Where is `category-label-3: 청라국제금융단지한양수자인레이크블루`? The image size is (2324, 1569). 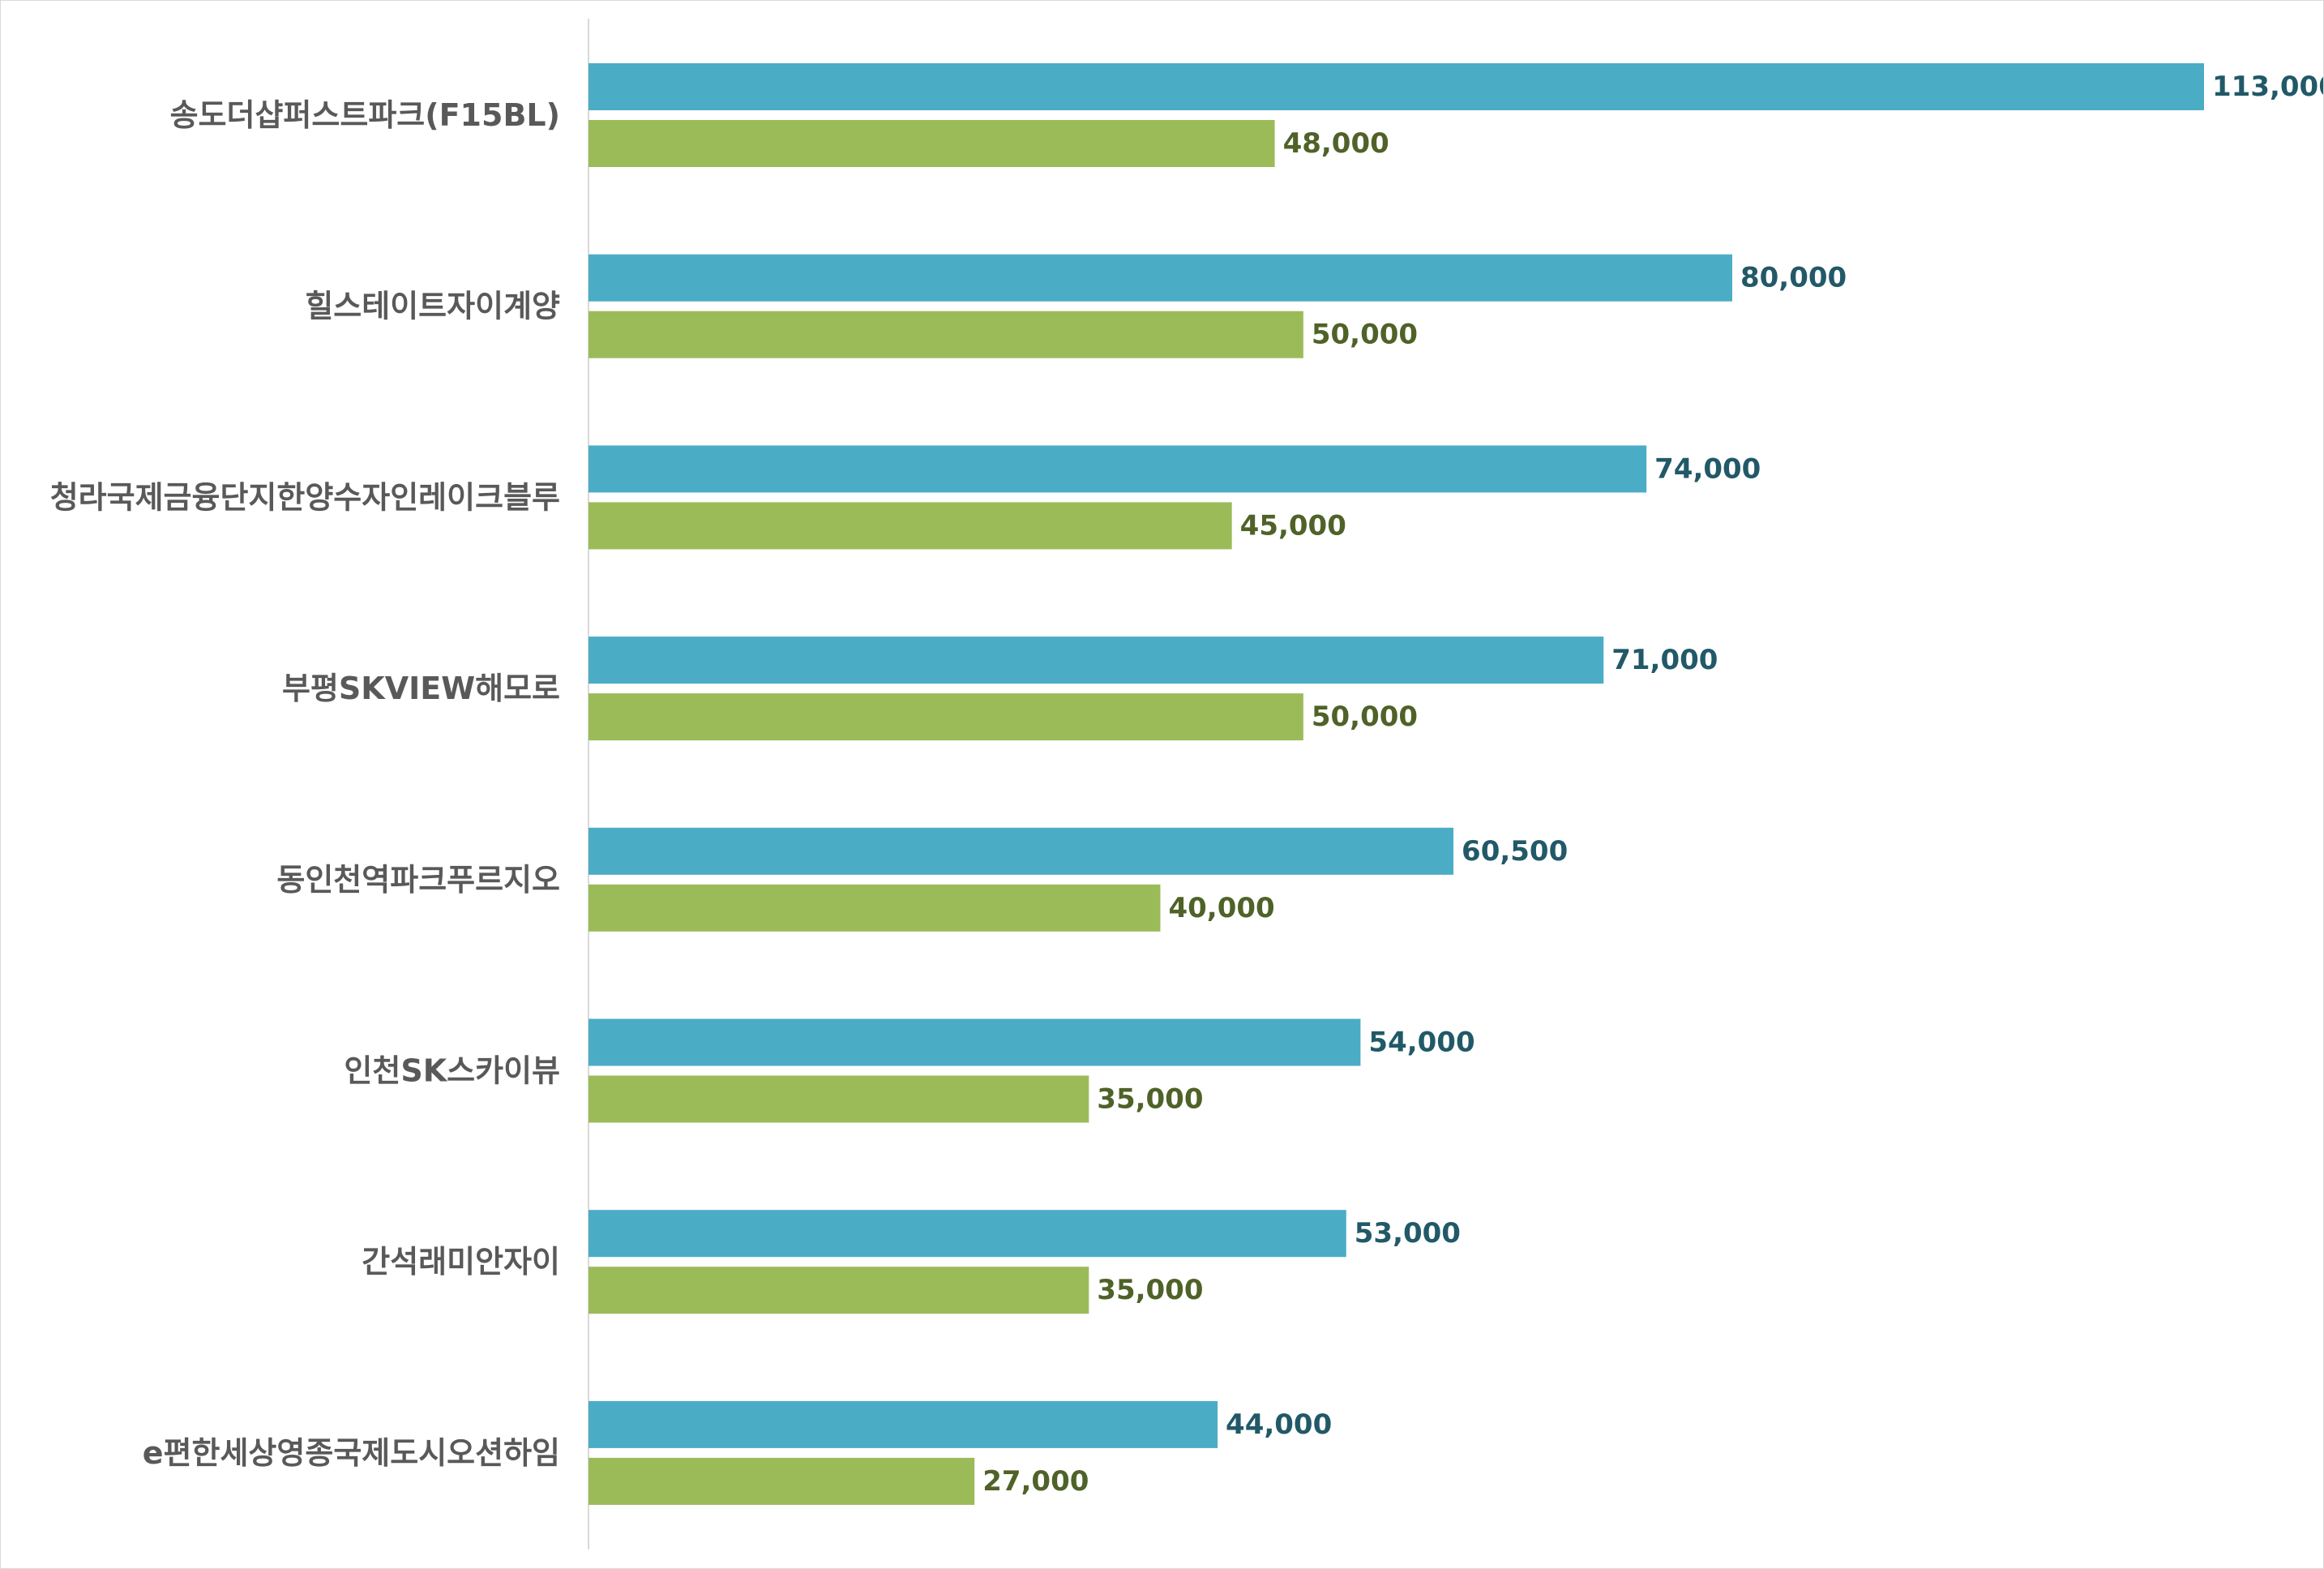 category-label-3: 청라국제금융단지한양수자인레이크블루 is located at coordinates (305, 497).